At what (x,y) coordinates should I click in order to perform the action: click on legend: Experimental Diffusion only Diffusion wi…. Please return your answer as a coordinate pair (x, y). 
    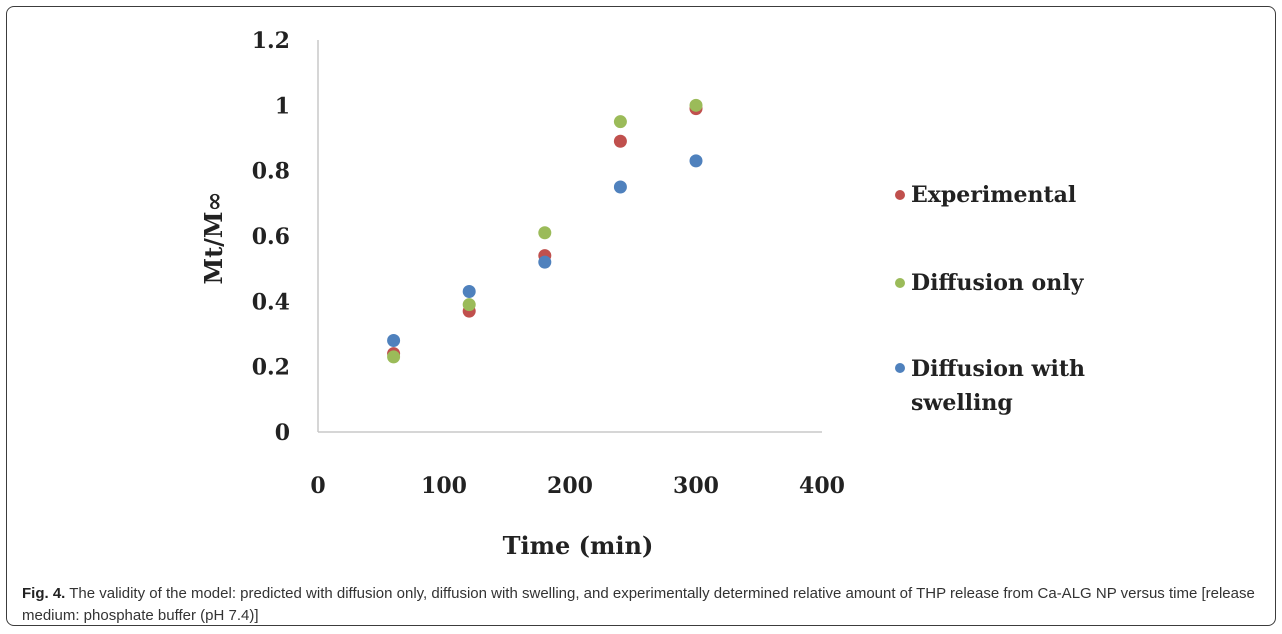
    Looking at the image, I should click on (994, 299).